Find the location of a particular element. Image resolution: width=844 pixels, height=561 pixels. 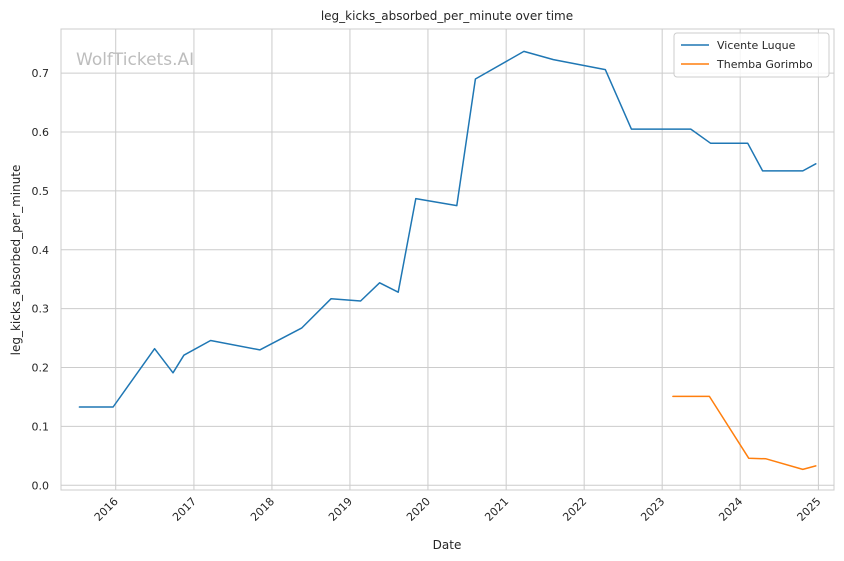

y-tick-label: 0.3 is located at coordinates (41, 309).